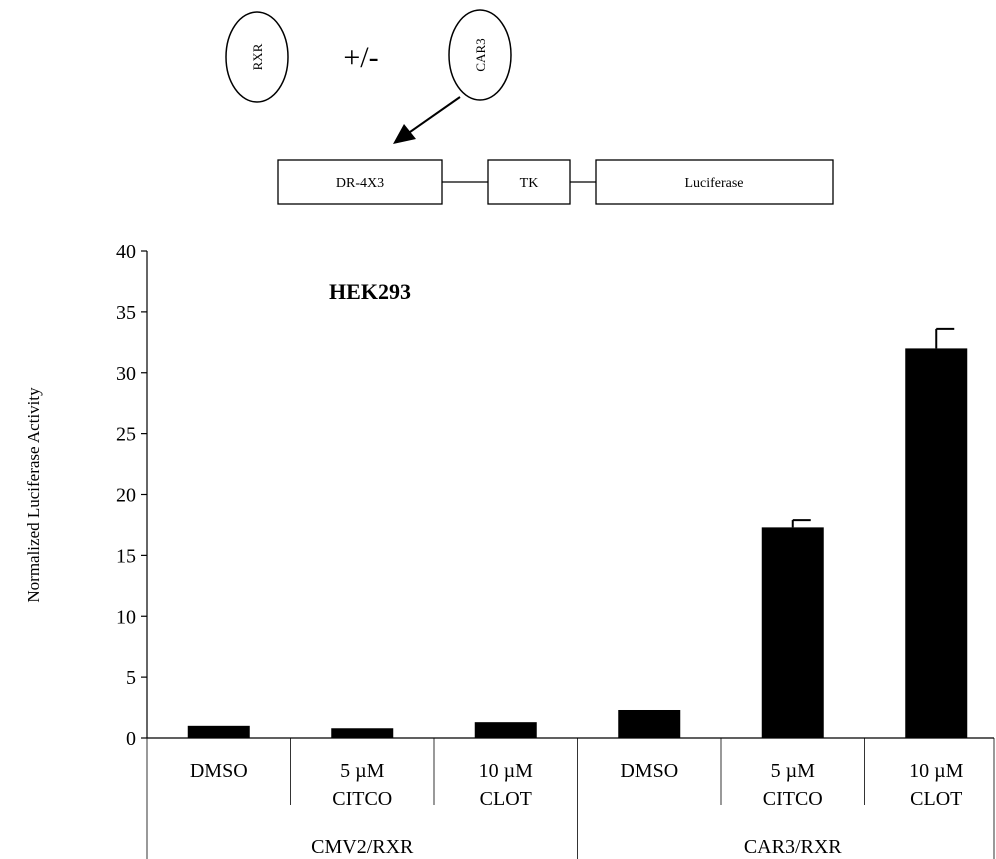 The image size is (996, 859). Describe the element at coordinates (529, 107) in the screenshot. I see `schematic-diagram: RXR +/- CAR3 DR-4X3 TK Luciferase` at that location.